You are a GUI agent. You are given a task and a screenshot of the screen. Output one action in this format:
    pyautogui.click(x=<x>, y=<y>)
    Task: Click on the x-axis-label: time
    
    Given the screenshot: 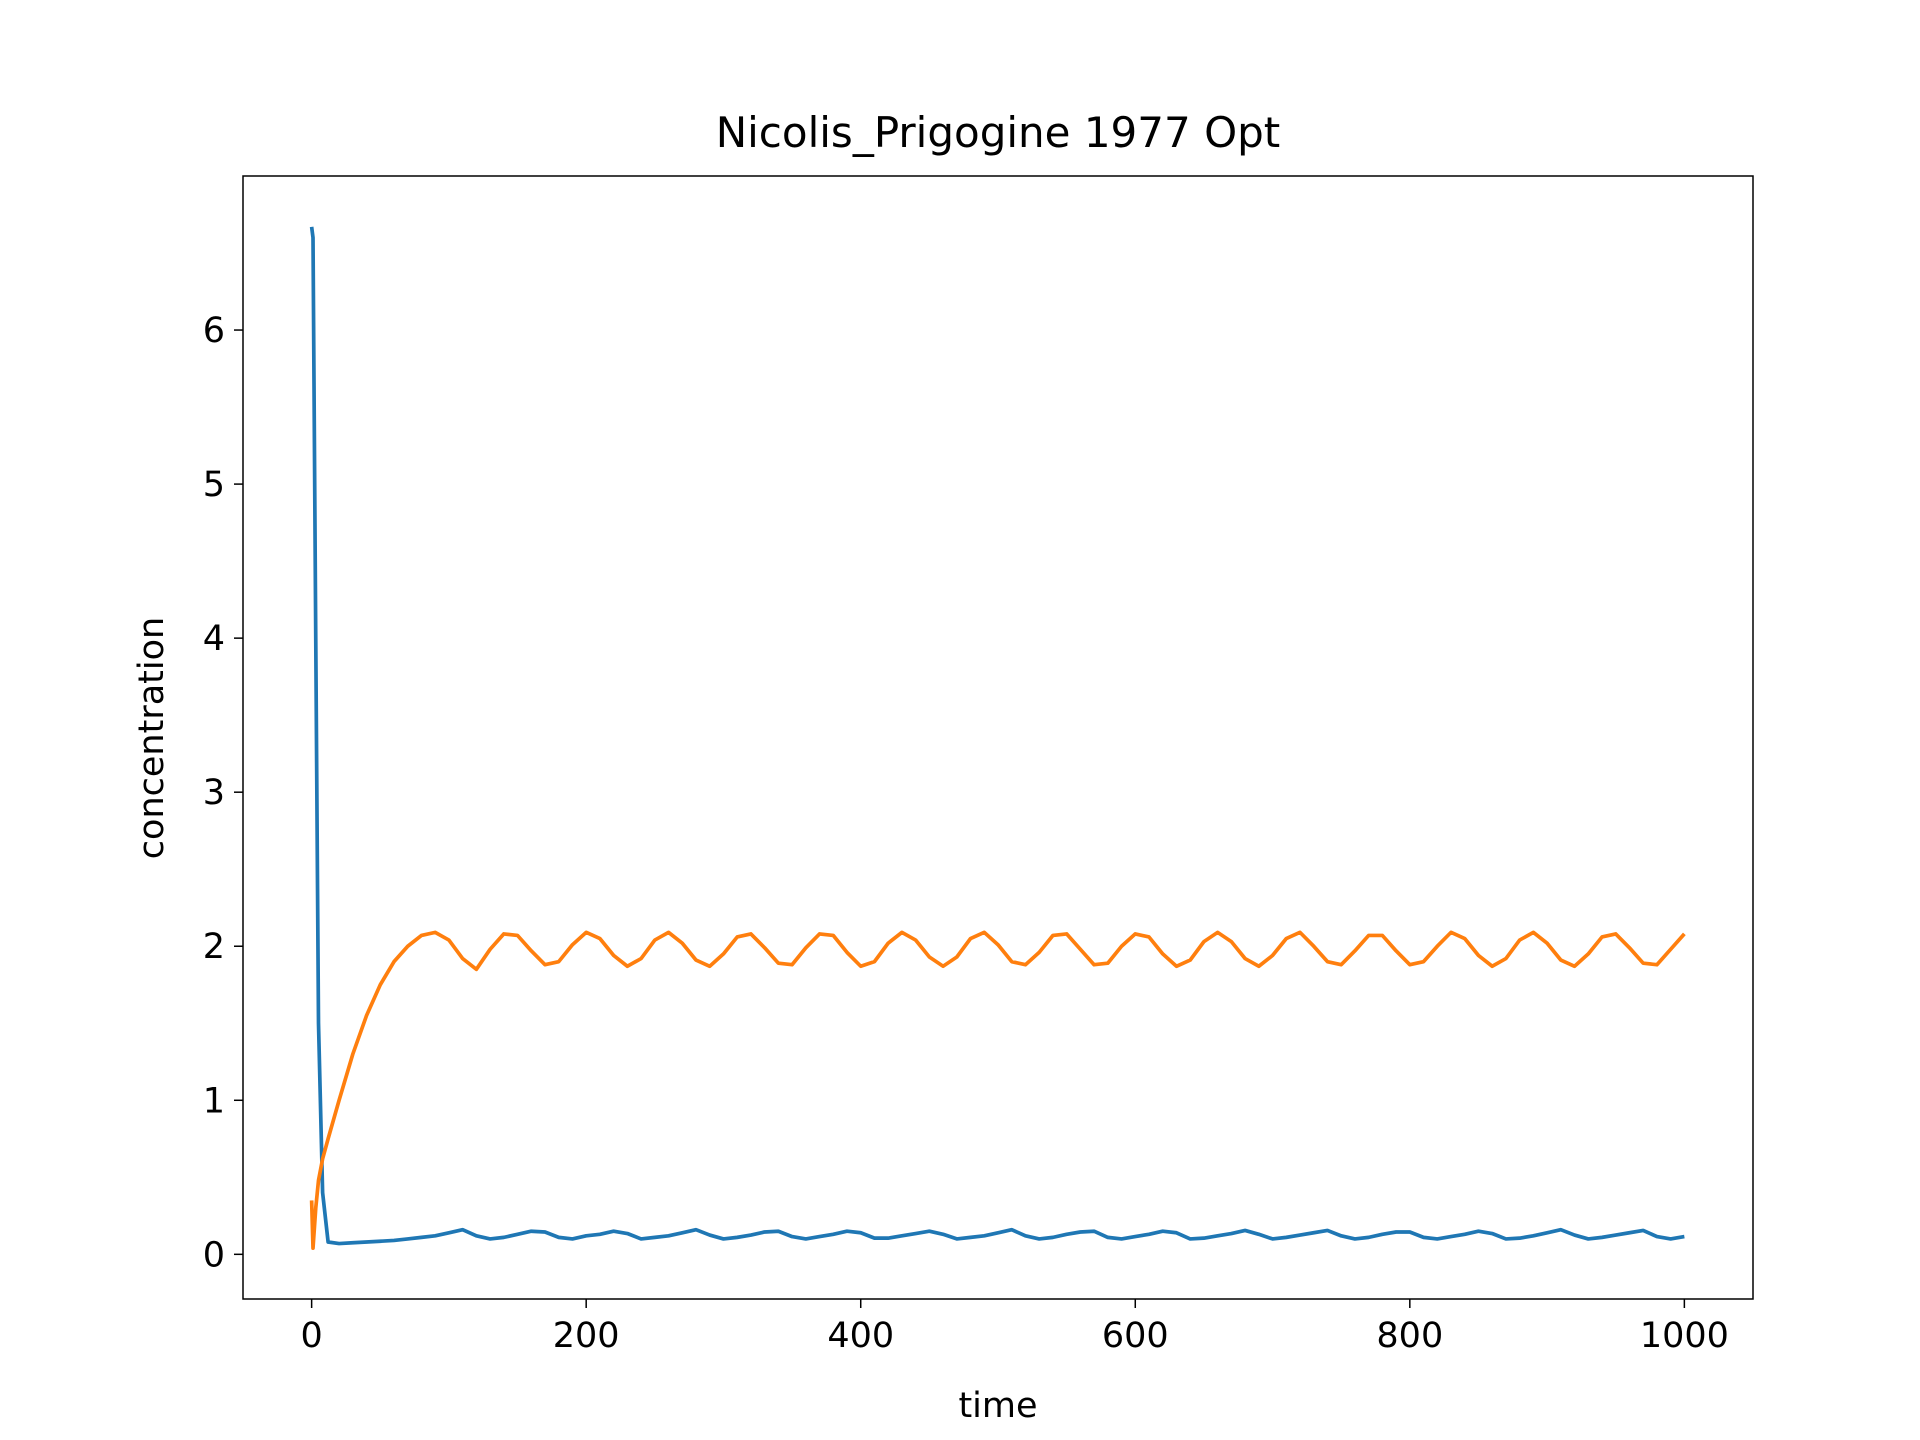 What is the action you would take?
    pyautogui.click(x=997, y=1406)
    